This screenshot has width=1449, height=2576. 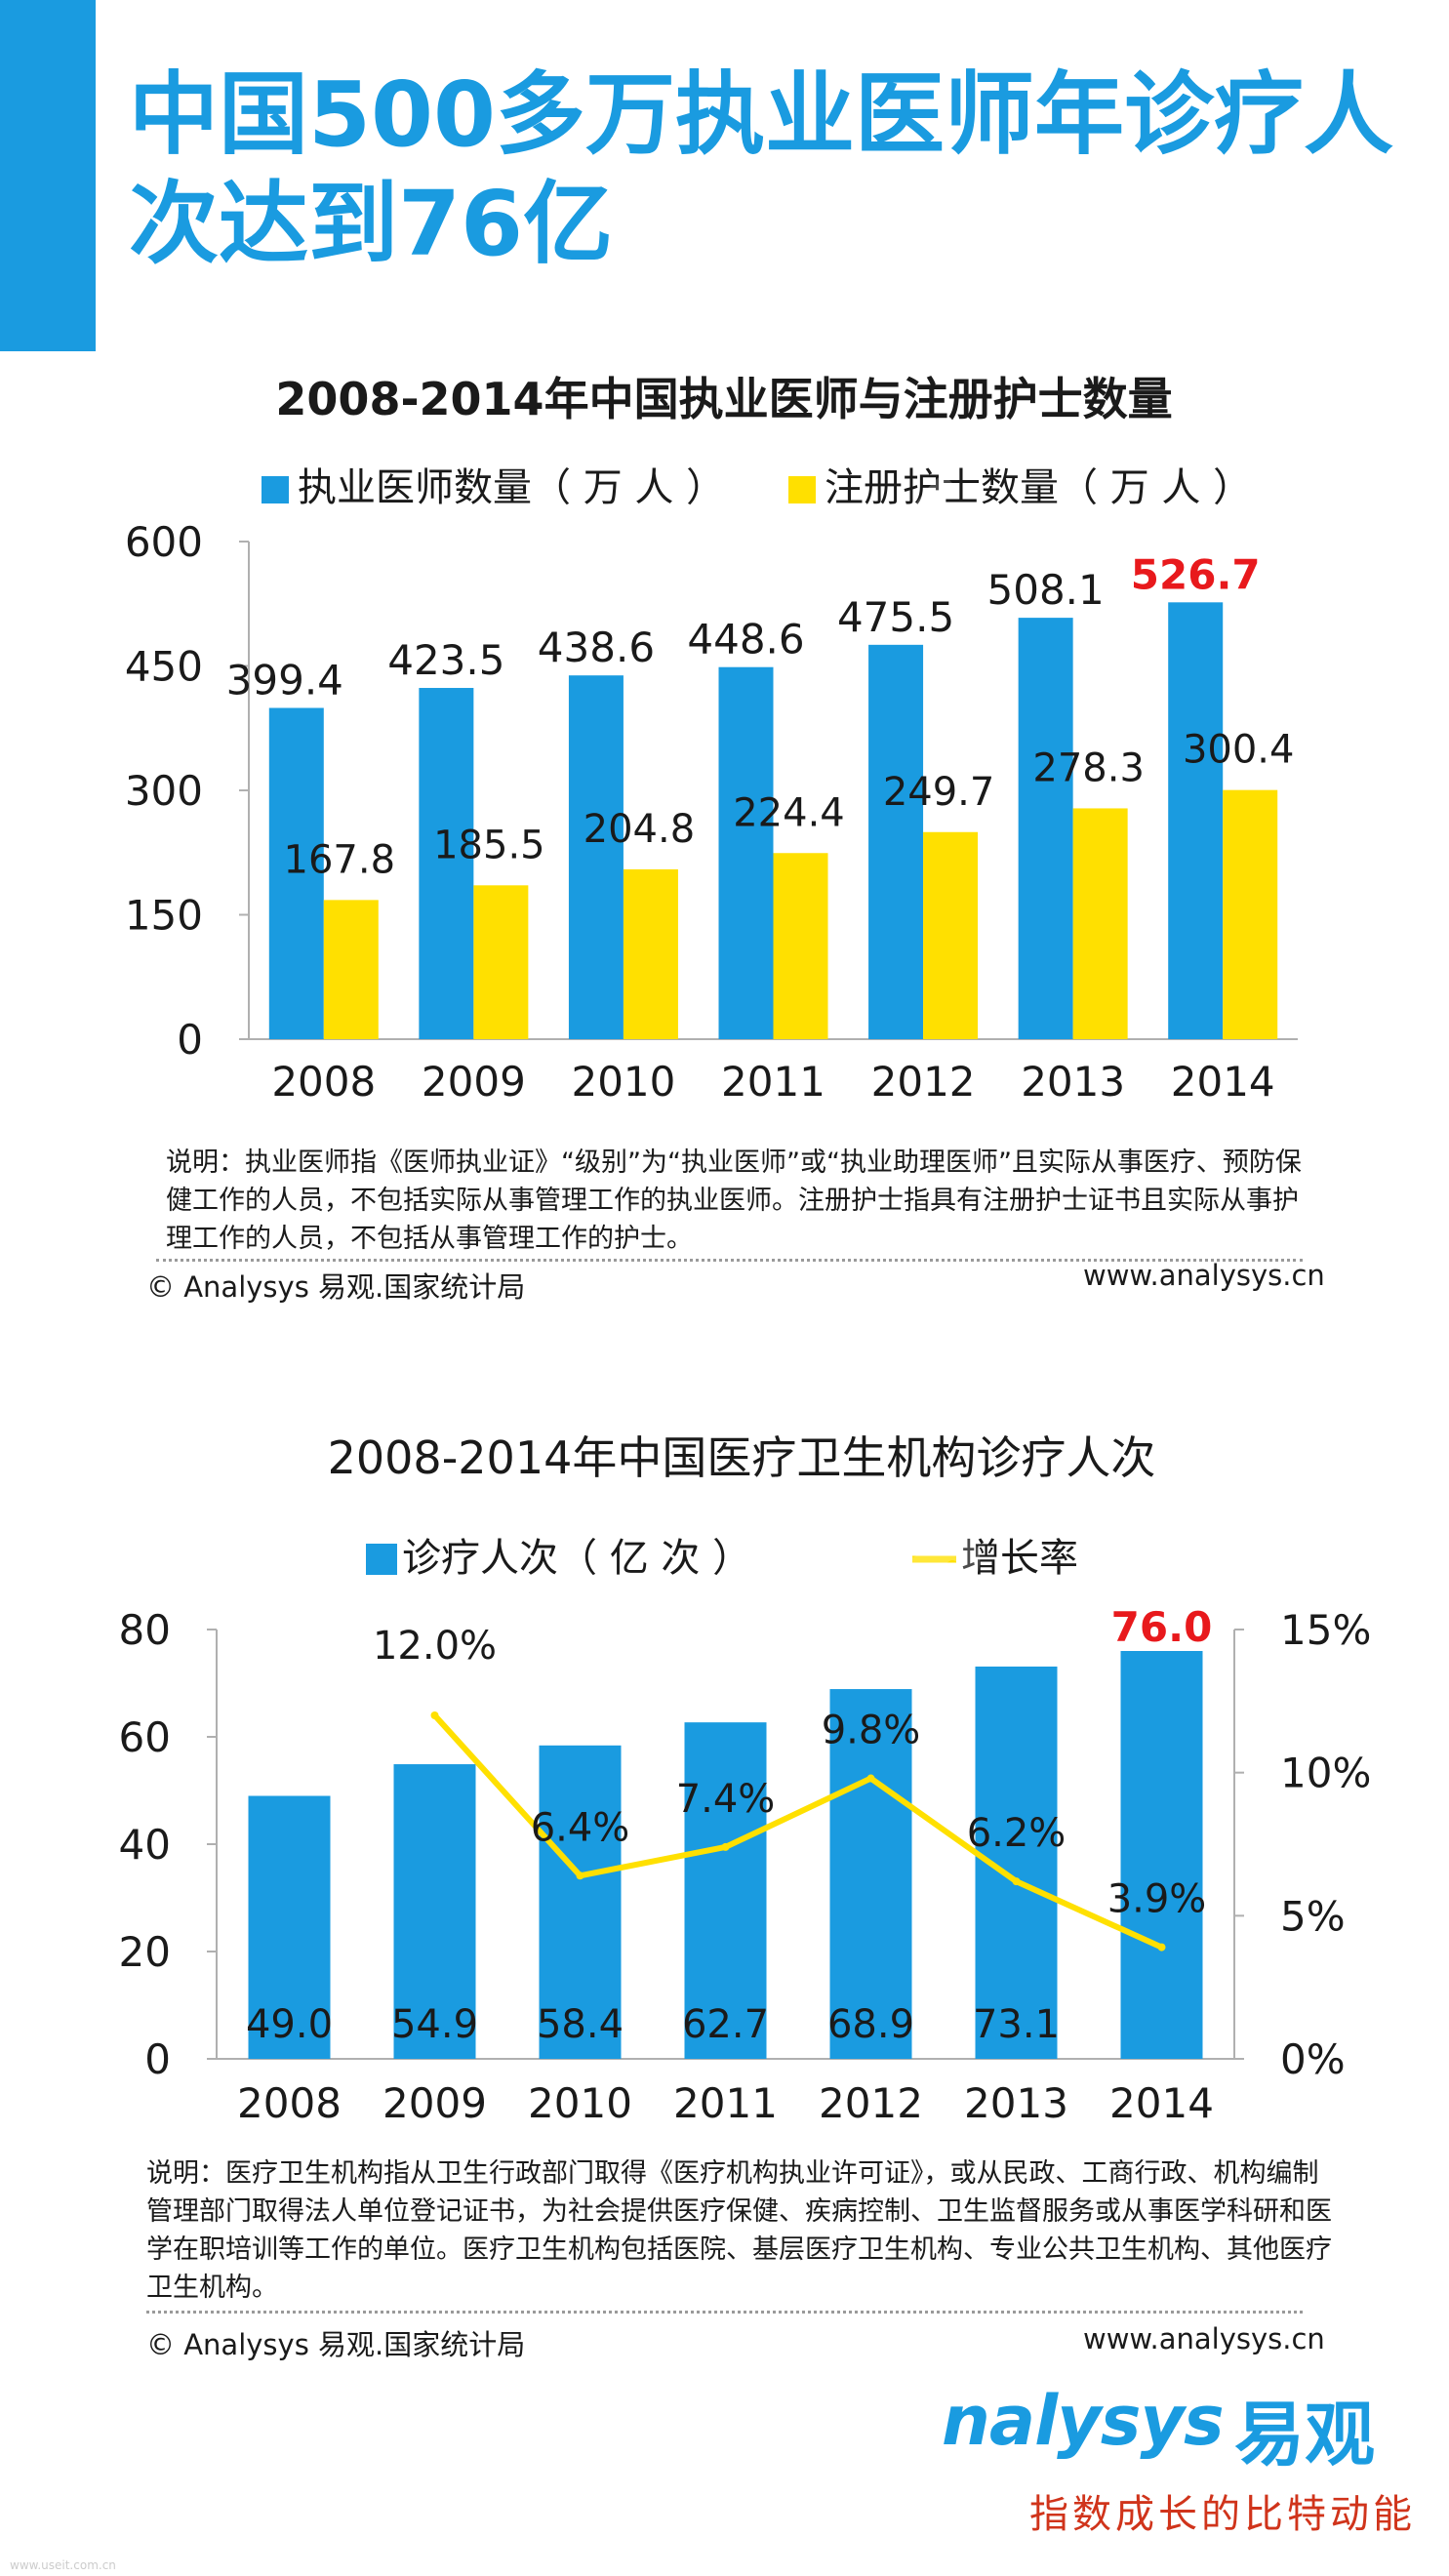 What do you see at coordinates (1325, 1630) in the screenshot?
I see `y-tick-label-right: 15%` at bounding box center [1325, 1630].